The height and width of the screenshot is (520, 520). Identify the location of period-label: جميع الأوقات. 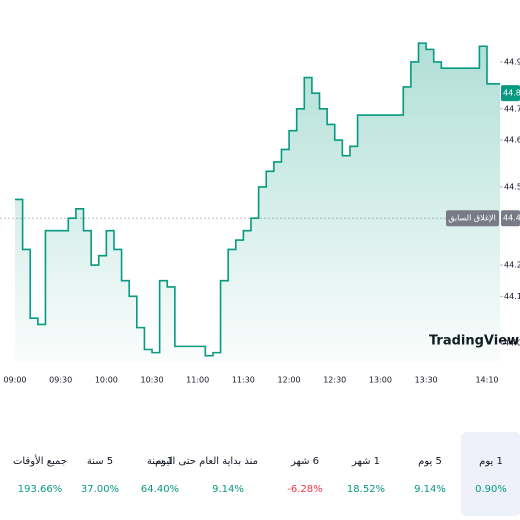
(40, 461).